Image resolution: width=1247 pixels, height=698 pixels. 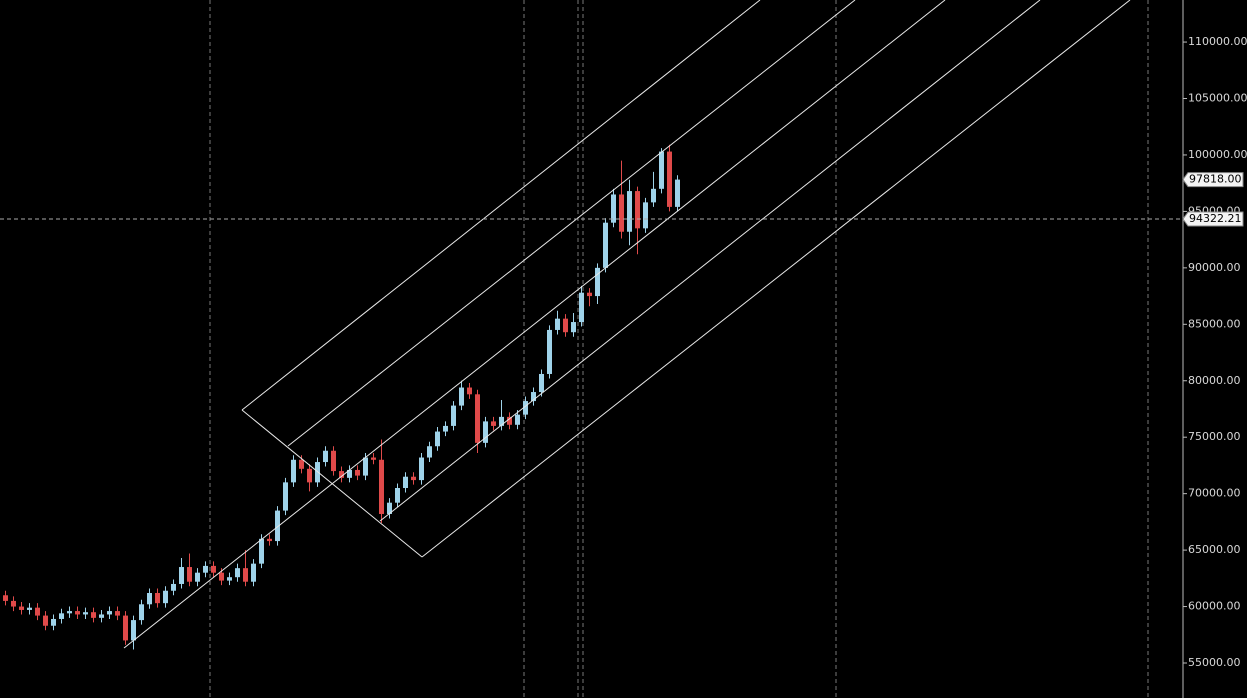 What do you see at coordinates (1214, 323) in the screenshot?
I see `y-tick-label: 85000.00` at bounding box center [1214, 323].